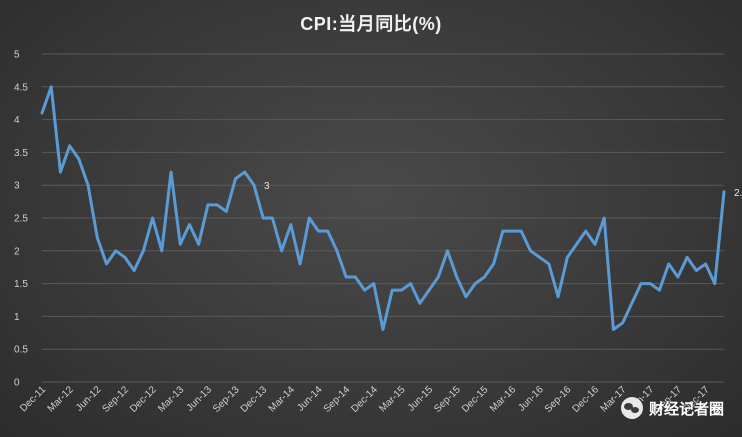 This screenshot has width=742, height=437. Describe the element at coordinates (254, 399) in the screenshot. I see `x-tick-label: Dec-13` at that location.